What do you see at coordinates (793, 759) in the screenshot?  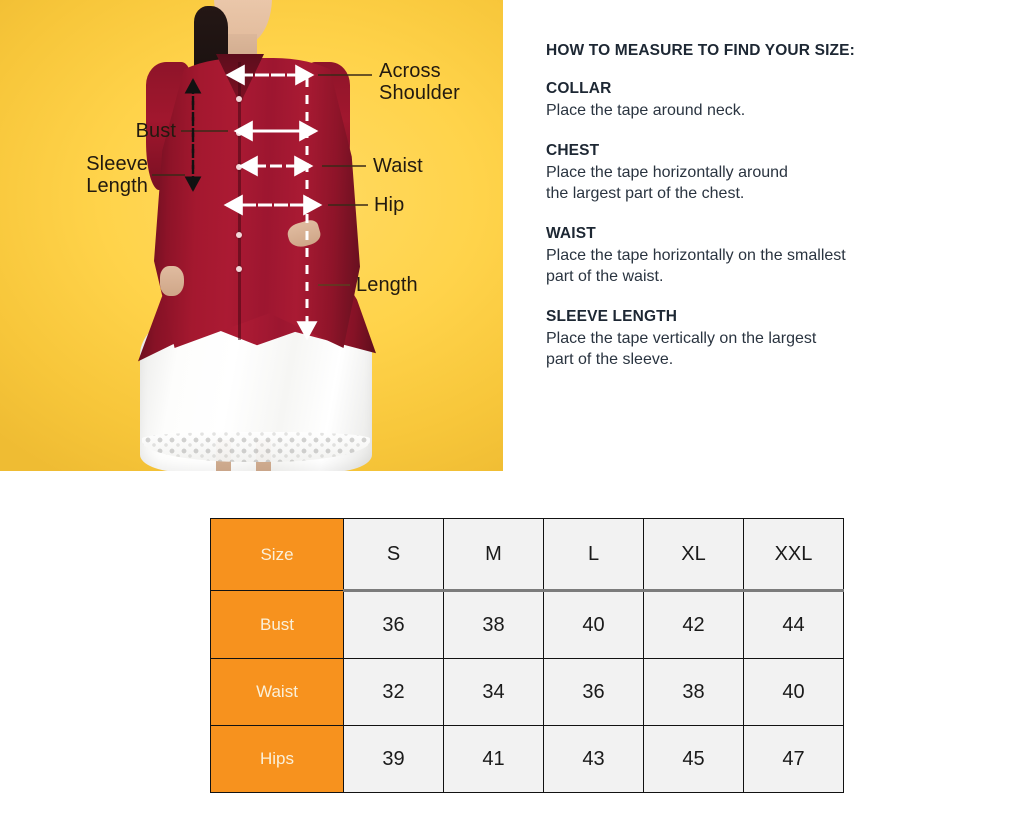 I see `cell-hips-xxl: 47` at bounding box center [793, 759].